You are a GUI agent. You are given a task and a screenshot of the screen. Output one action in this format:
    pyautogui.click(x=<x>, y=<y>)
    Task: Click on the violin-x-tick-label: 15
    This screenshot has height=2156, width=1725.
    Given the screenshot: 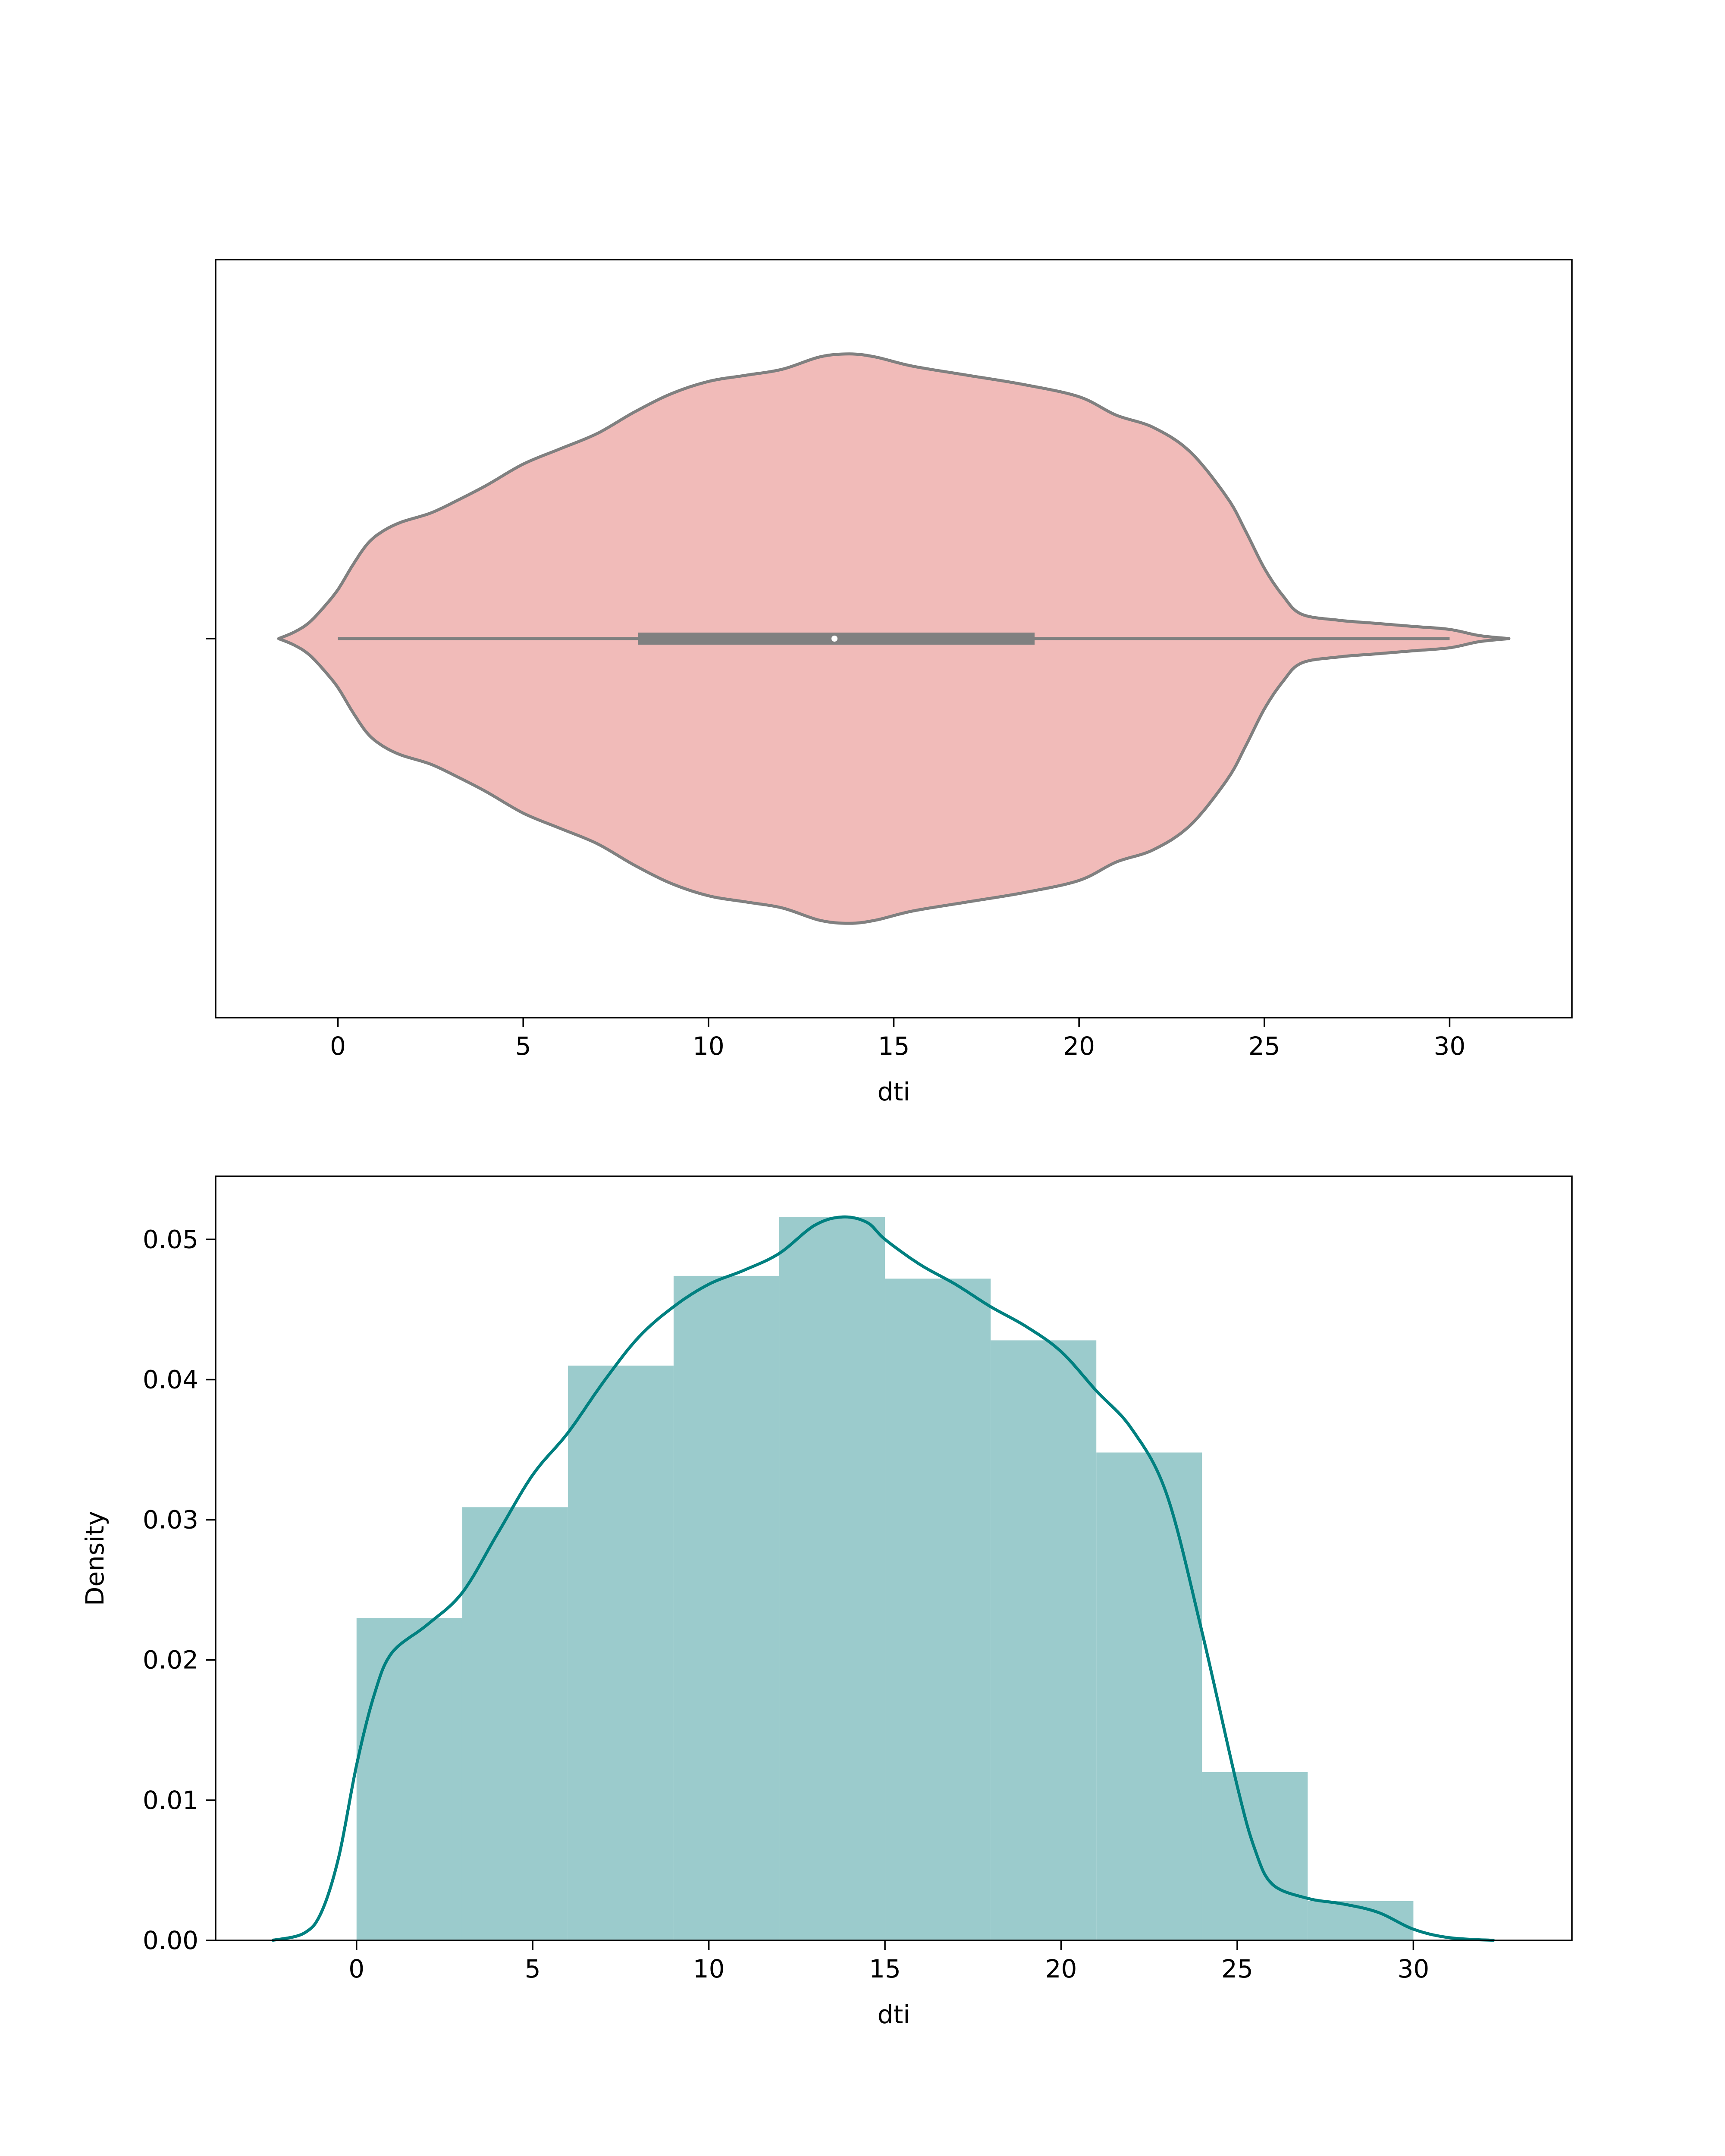 What is the action you would take?
    pyautogui.click(x=894, y=1046)
    